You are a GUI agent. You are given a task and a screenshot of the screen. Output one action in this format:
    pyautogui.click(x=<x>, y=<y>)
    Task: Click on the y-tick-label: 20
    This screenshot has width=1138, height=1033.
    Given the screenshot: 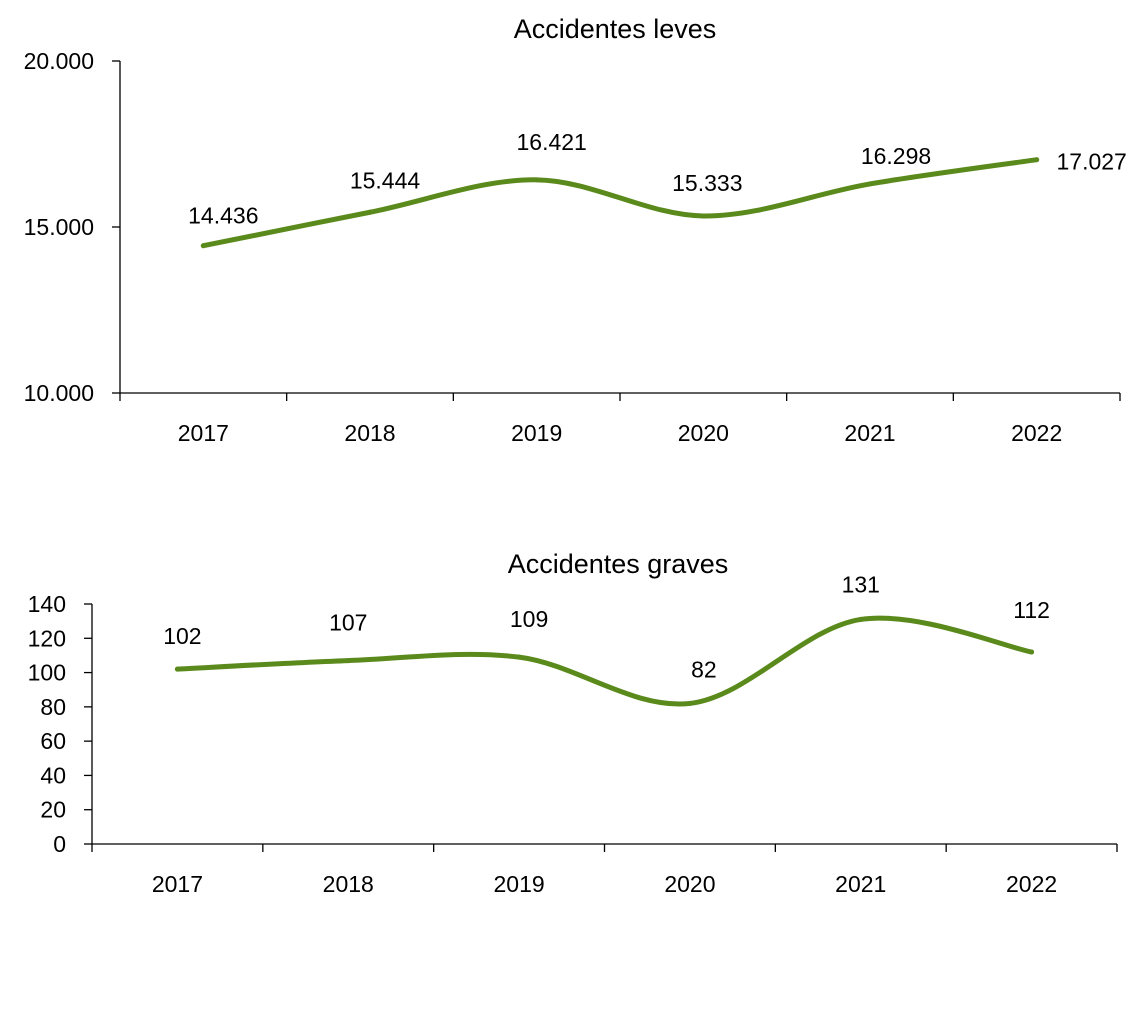 What is the action you would take?
    pyautogui.click(x=53, y=810)
    